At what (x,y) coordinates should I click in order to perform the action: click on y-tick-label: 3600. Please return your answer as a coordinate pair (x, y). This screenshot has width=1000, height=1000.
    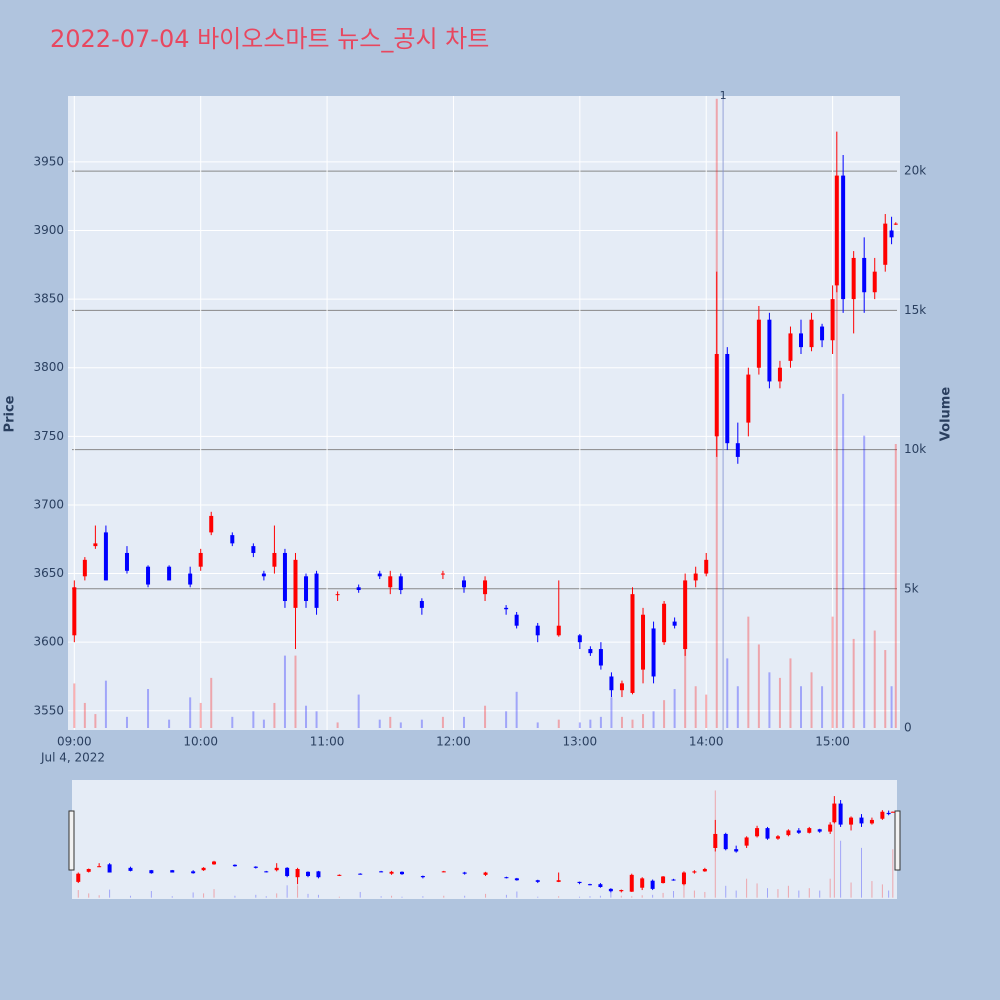
    Looking at the image, I should click on (48, 642).